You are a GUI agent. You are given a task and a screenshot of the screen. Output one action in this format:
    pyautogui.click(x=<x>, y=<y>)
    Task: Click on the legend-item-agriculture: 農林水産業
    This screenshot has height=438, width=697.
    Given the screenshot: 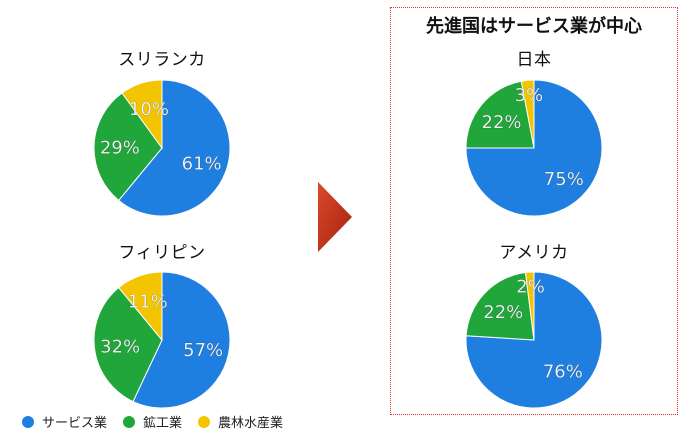 What is the action you would take?
    pyautogui.click(x=240, y=421)
    